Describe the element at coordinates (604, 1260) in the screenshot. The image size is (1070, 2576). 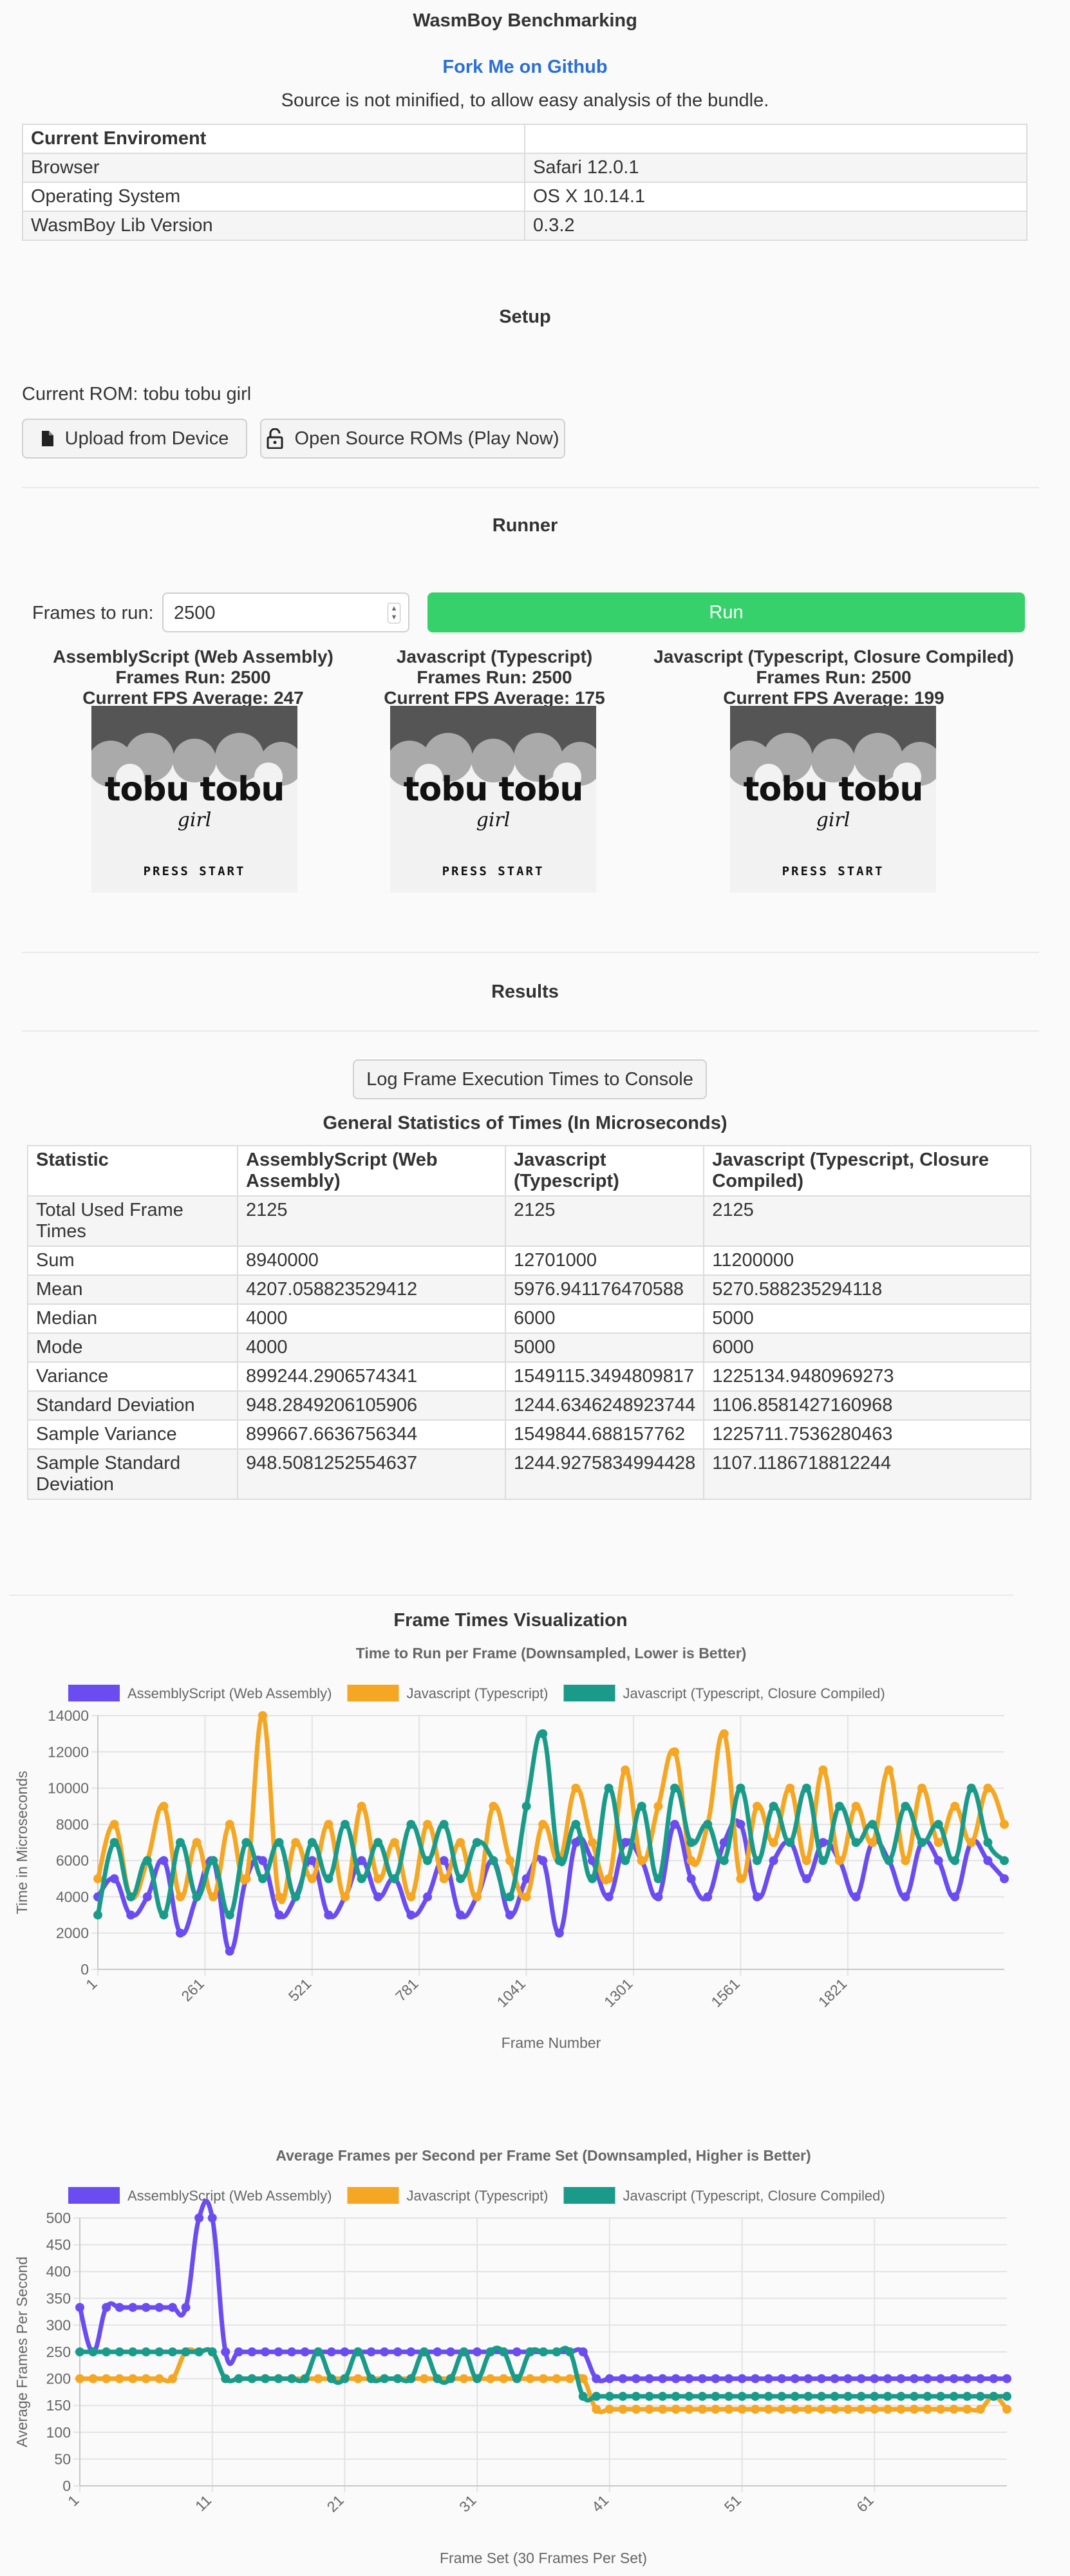
I see `cell: 12701000` at that location.